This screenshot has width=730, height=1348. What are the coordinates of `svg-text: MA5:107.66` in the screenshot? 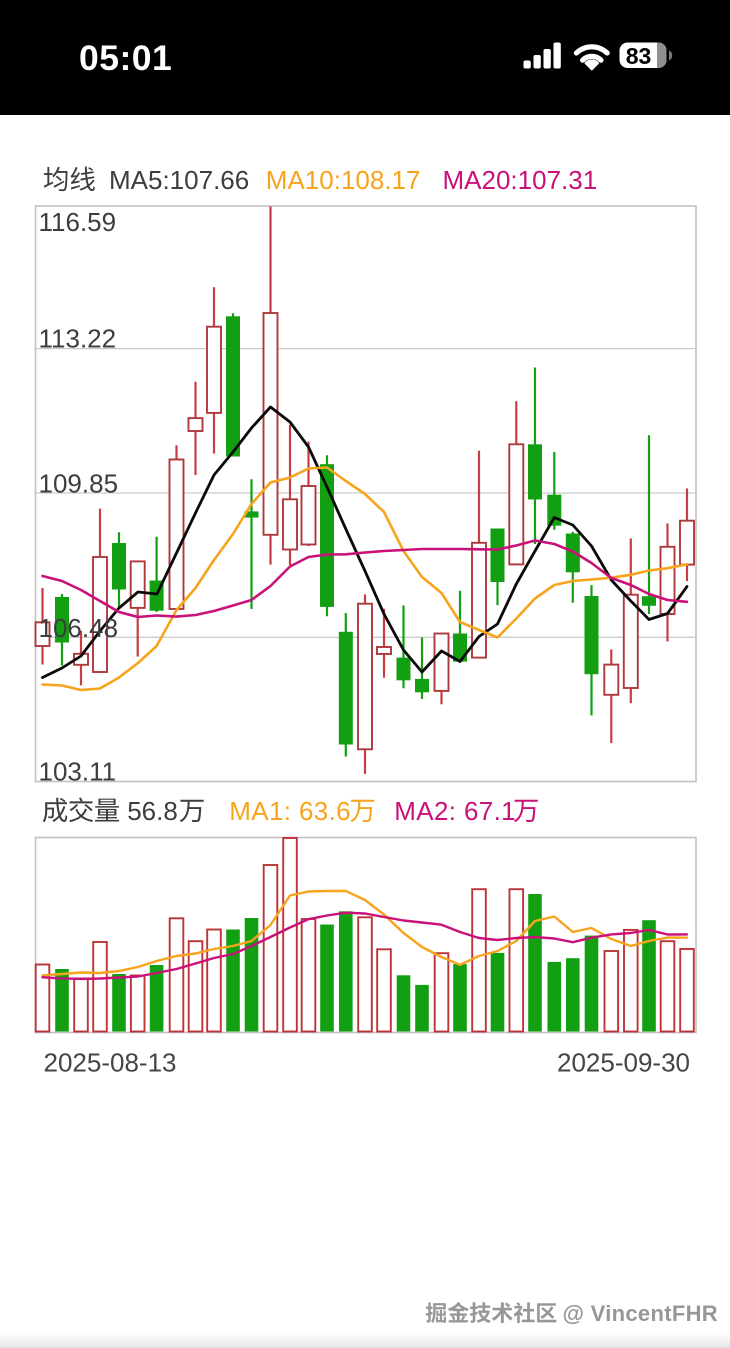 It's located at (179, 180).